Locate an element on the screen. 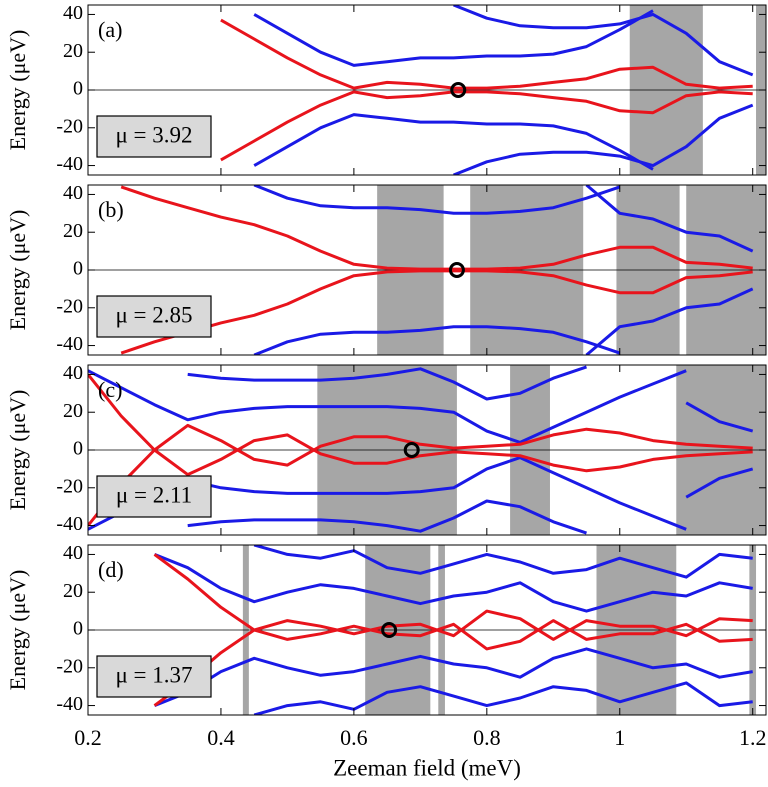 This screenshot has height=787, width=768. mu-label: μ = 2.11 is located at coordinates (154, 494).